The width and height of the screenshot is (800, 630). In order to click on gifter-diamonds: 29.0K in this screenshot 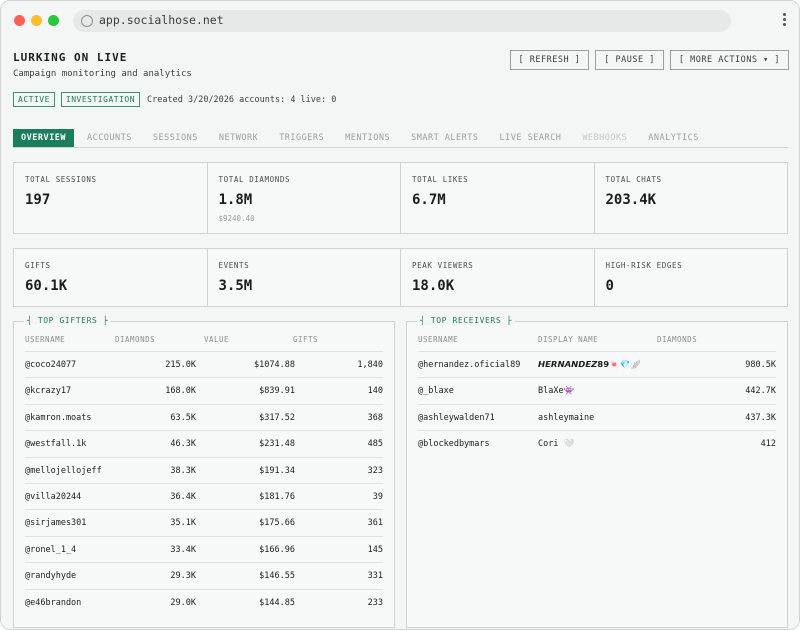, I will do `click(183, 602)`.